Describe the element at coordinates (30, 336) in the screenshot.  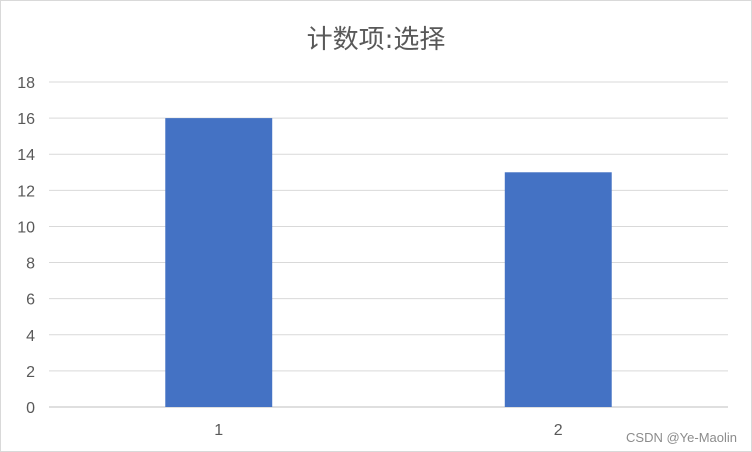
I see `y-tick-label: 4` at that location.